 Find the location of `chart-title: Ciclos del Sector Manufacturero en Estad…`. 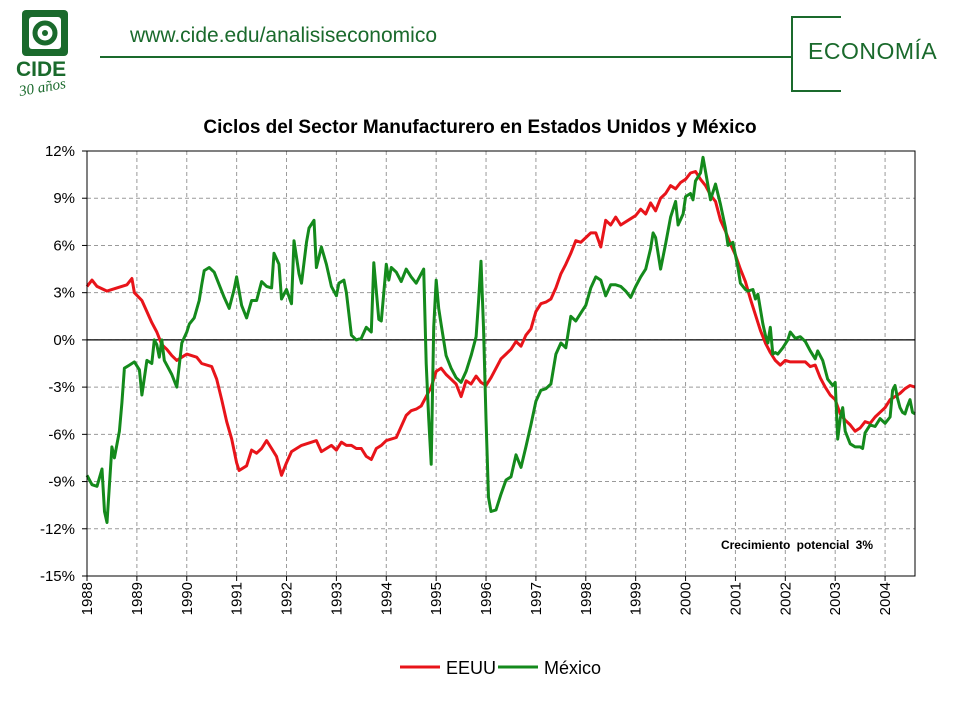

chart-title: Ciclos del Sector Manufacturero en Estad… is located at coordinates (479, 127).